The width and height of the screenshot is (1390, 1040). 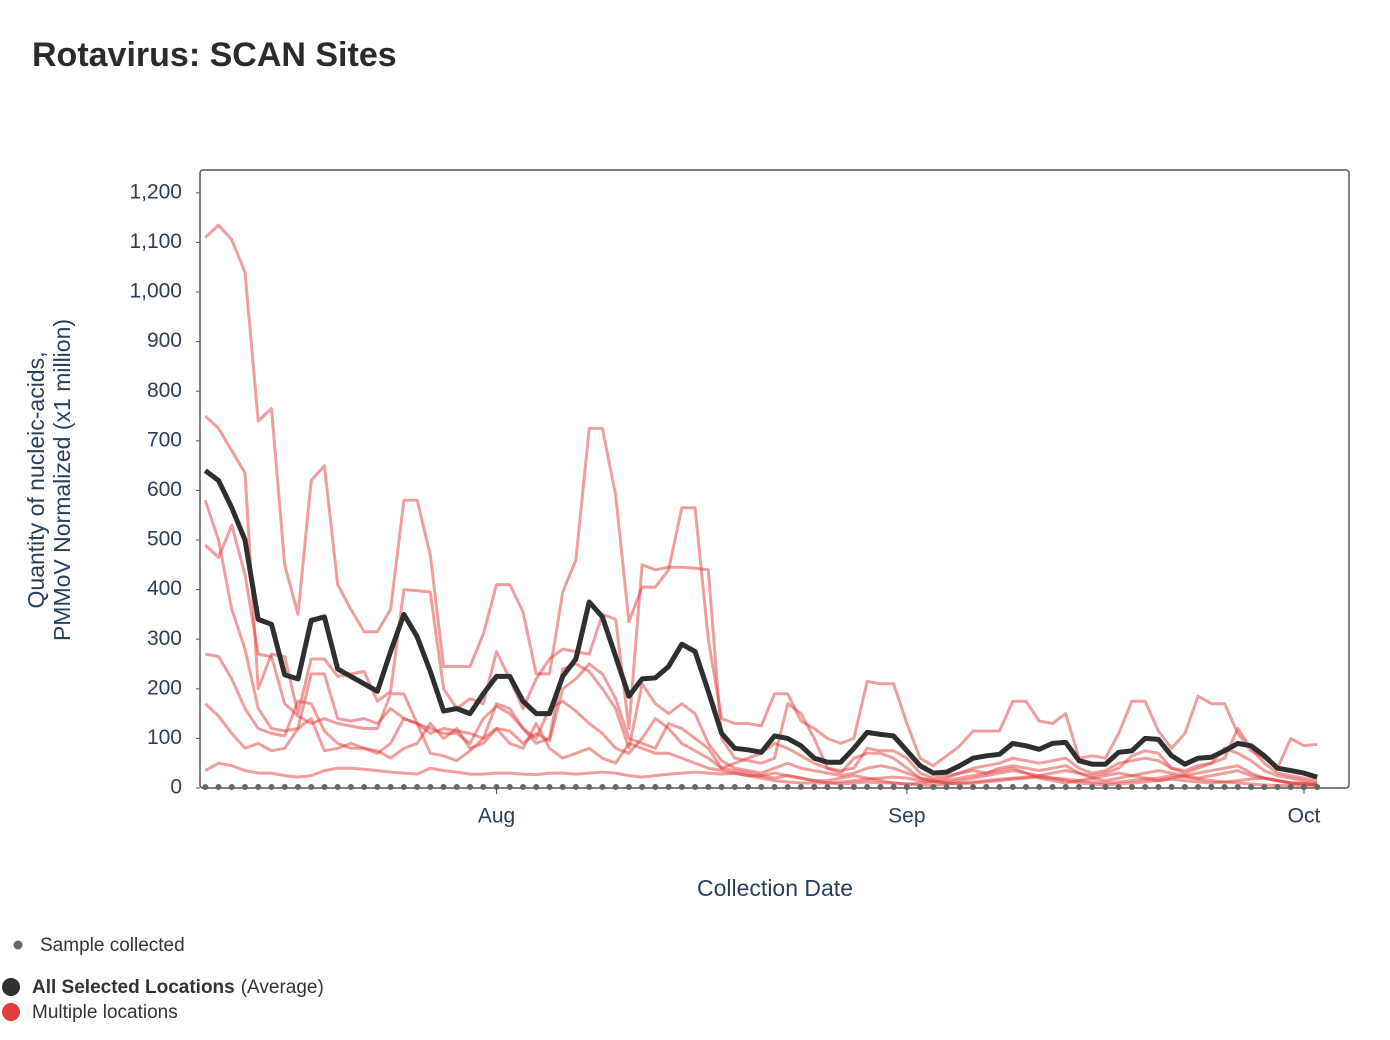 I want to click on y-tick-label: 1,200, so click(x=155, y=191).